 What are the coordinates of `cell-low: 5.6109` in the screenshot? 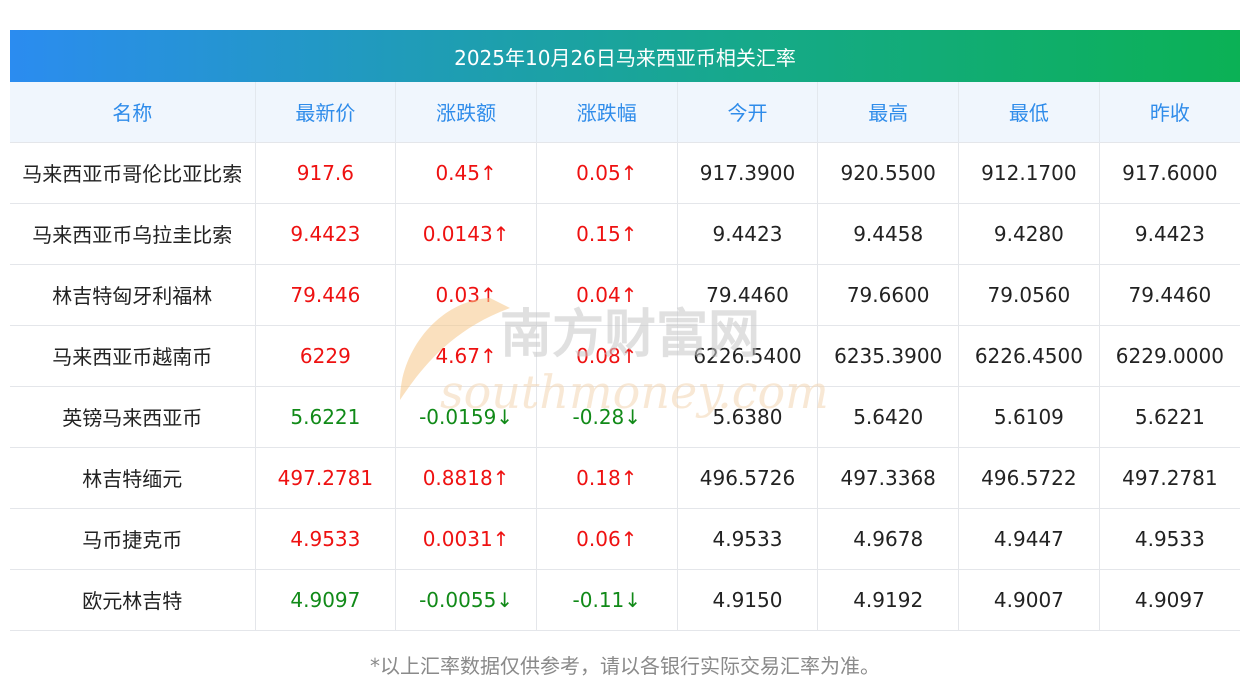 It's located at (1029, 416).